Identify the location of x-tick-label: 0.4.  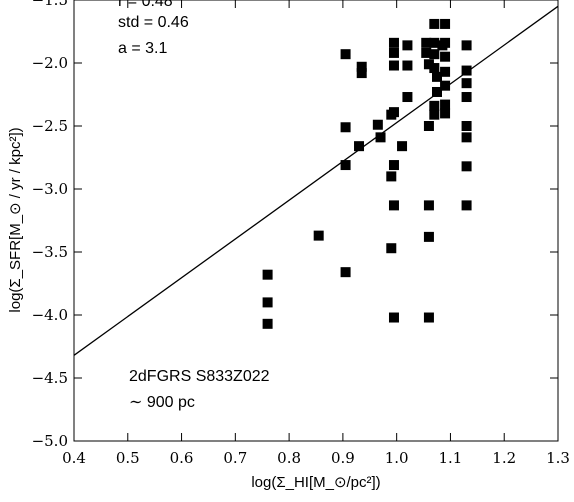
(74, 458).